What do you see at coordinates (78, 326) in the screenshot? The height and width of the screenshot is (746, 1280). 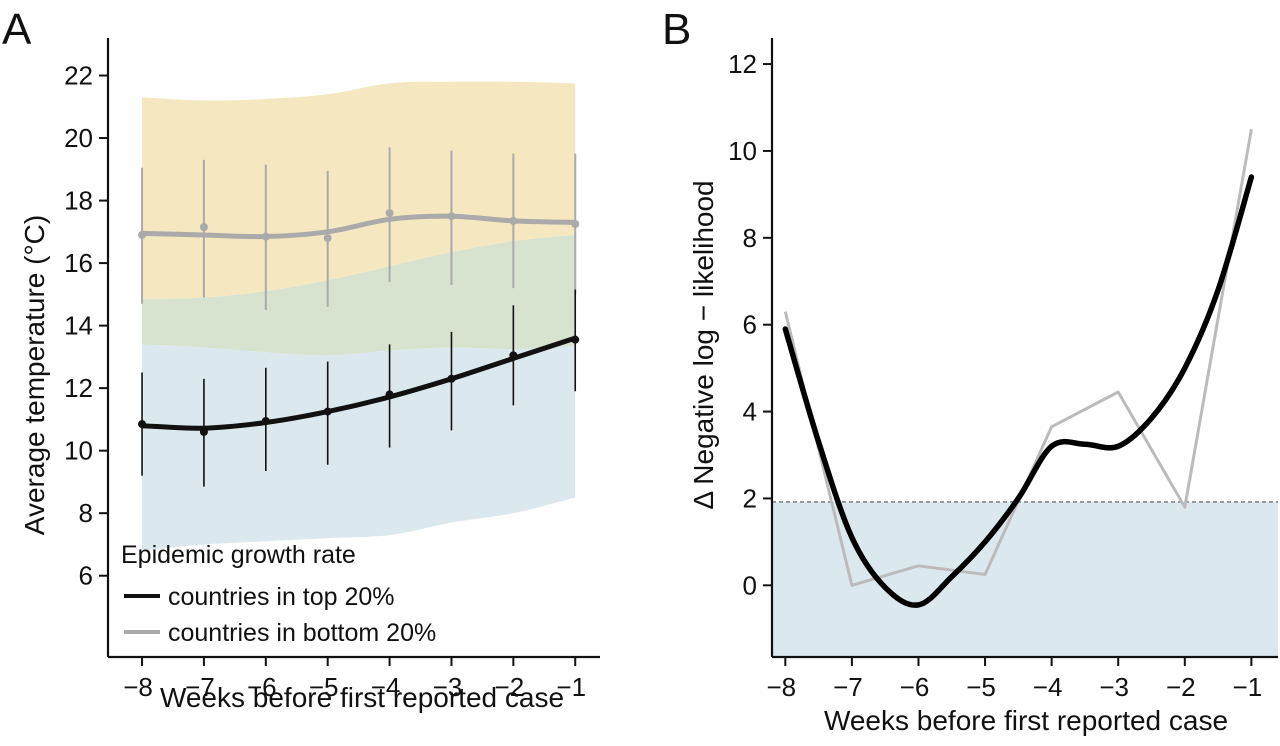 I see `y-tick-label: 14` at bounding box center [78, 326].